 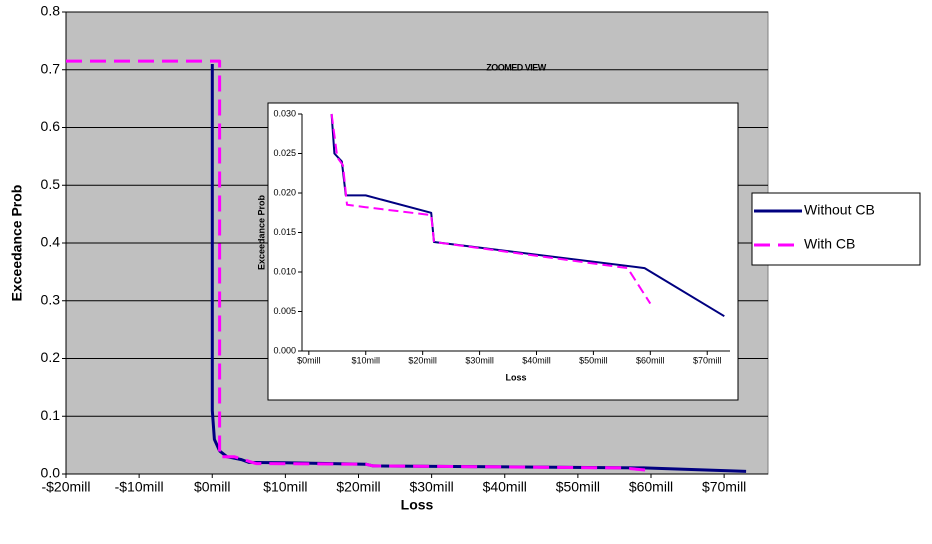 What do you see at coordinates (284, 153) in the screenshot?
I see `y-tick-label: 0.025` at bounding box center [284, 153].